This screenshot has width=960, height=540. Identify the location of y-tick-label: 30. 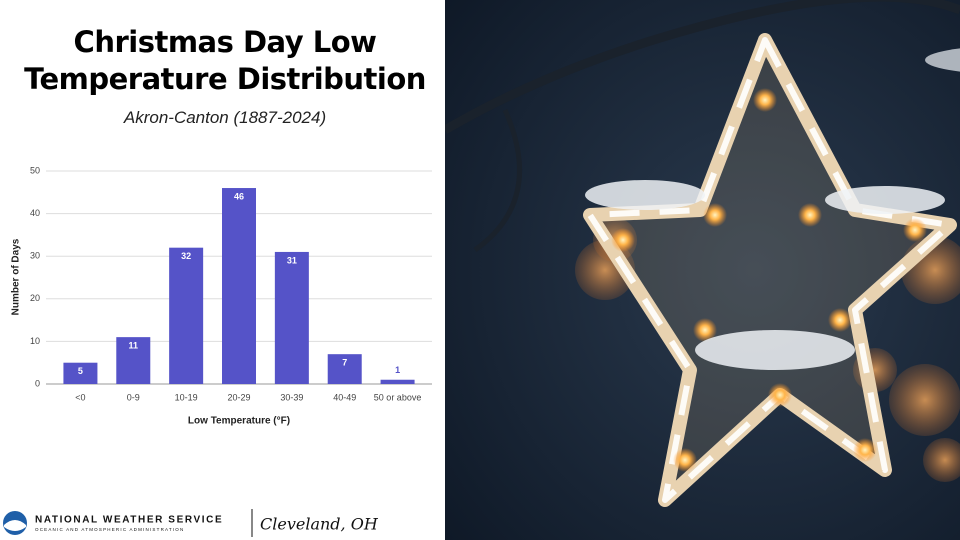
(35, 256).